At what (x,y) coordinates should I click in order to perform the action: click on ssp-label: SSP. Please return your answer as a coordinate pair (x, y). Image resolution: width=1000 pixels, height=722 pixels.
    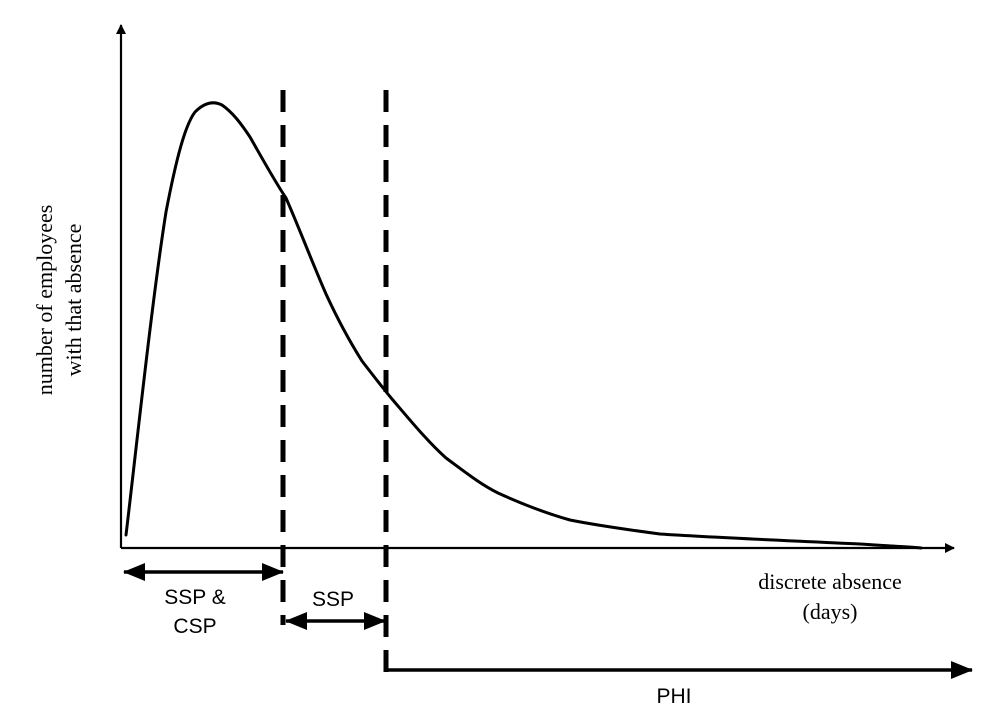
    Looking at the image, I should click on (333, 599).